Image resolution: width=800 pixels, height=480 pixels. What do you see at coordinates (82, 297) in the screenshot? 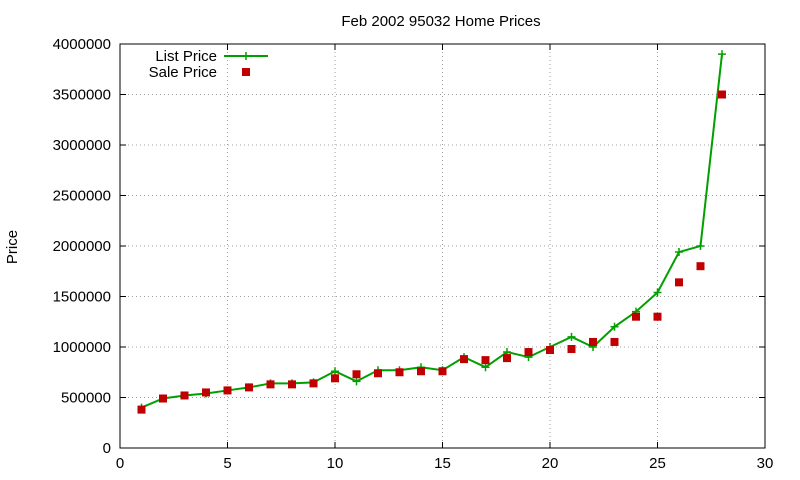
I see `y-tick-label: 1500000` at bounding box center [82, 297].